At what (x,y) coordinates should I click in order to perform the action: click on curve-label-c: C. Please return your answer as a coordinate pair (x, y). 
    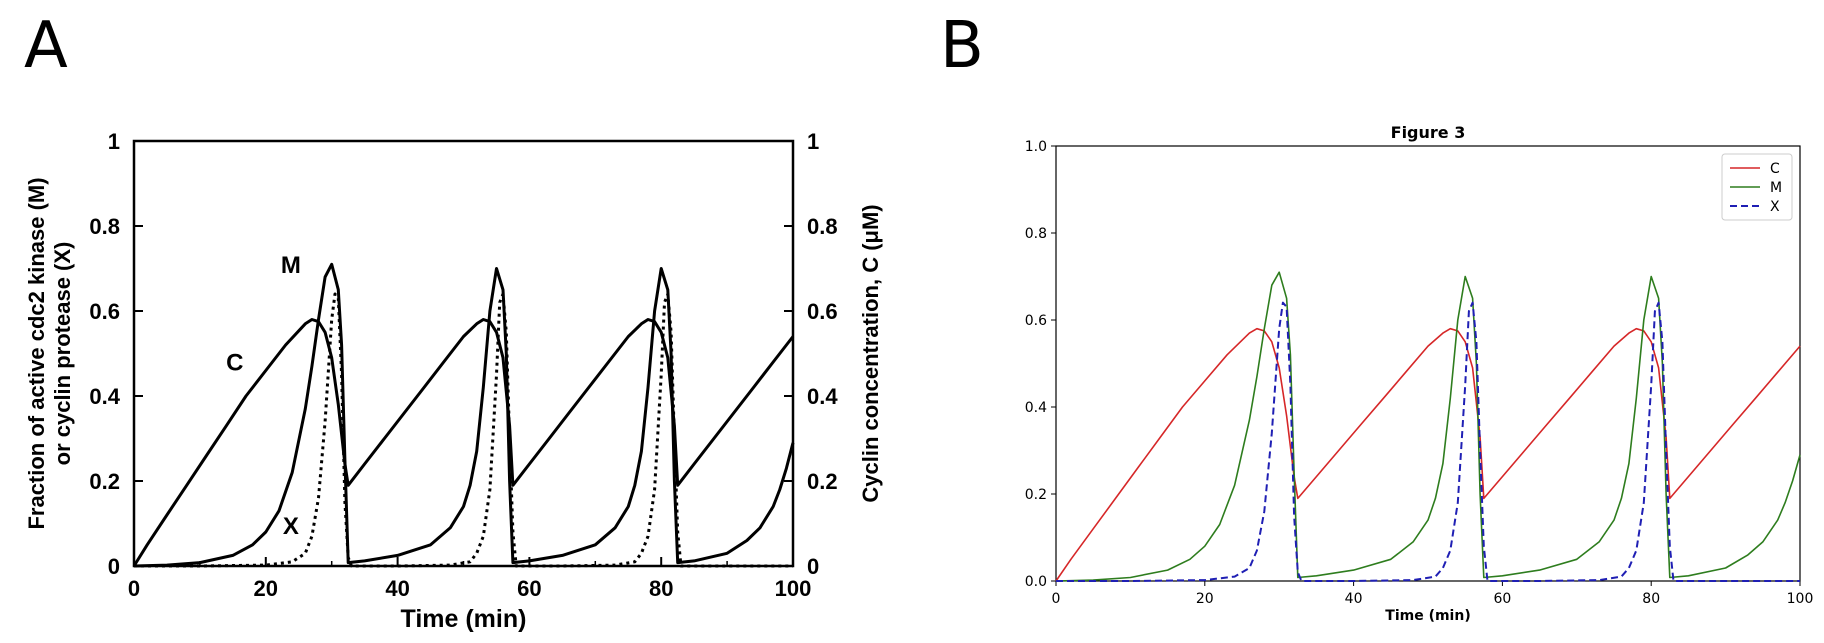
    Looking at the image, I should click on (234, 363).